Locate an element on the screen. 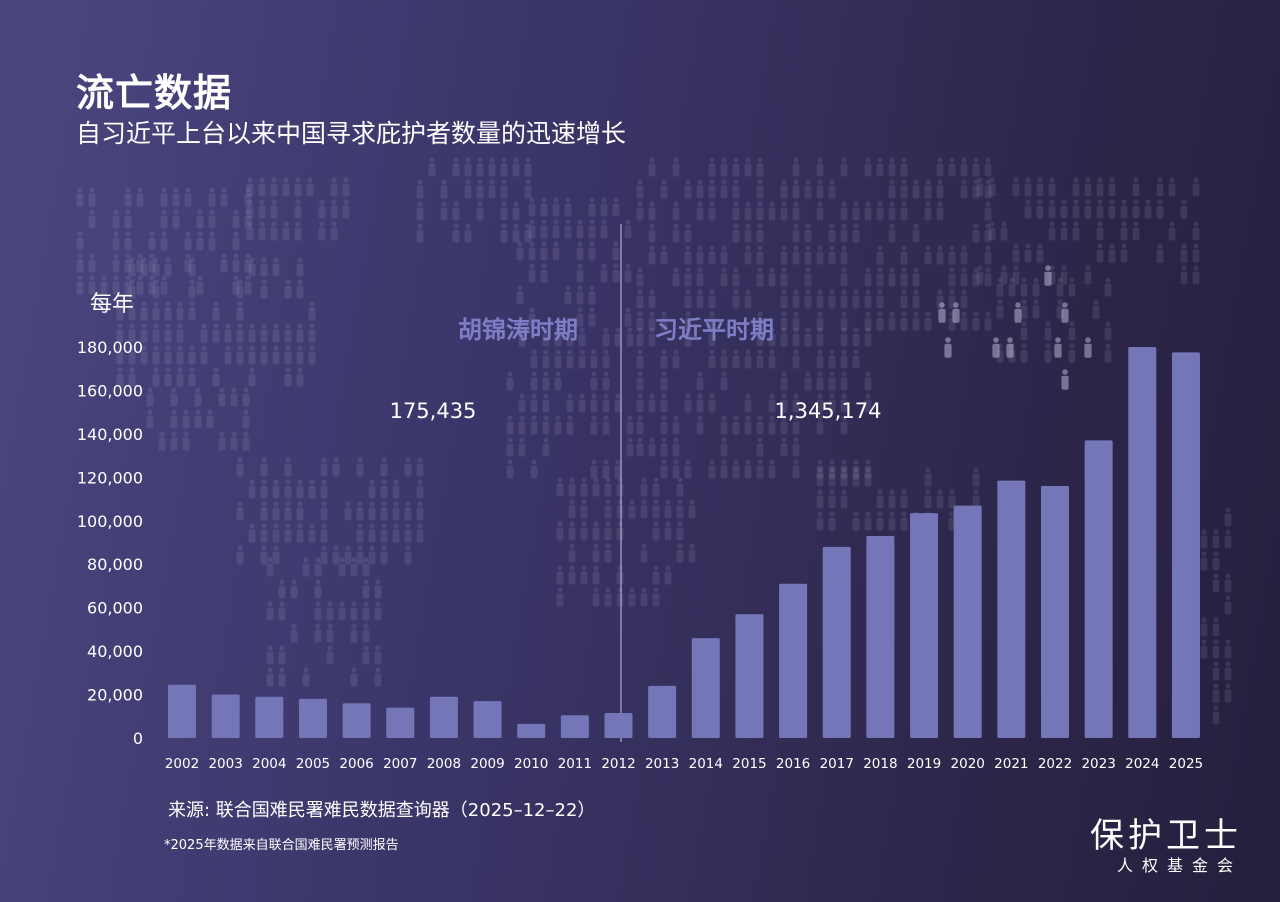  x-tick-label: 2017 is located at coordinates (837, 764).